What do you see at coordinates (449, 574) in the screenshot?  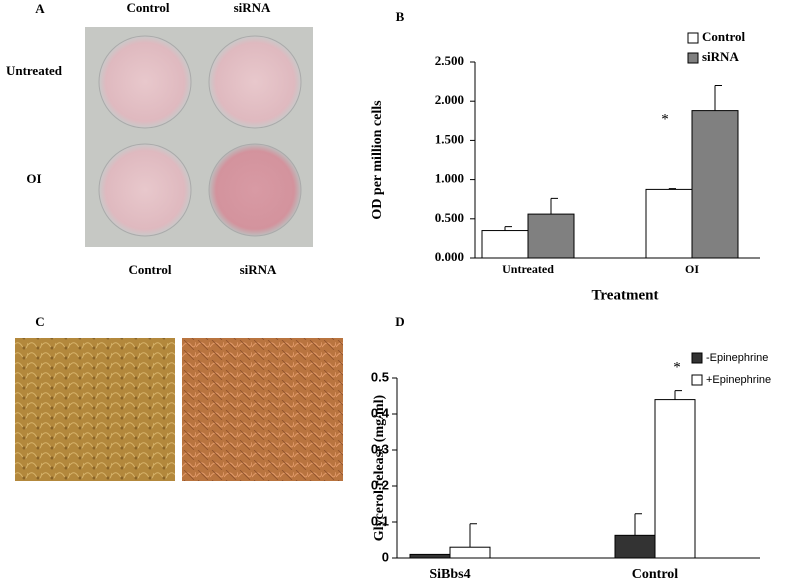 I see `x-tick-label: SiBbs4` at bounding box center [449, 574].